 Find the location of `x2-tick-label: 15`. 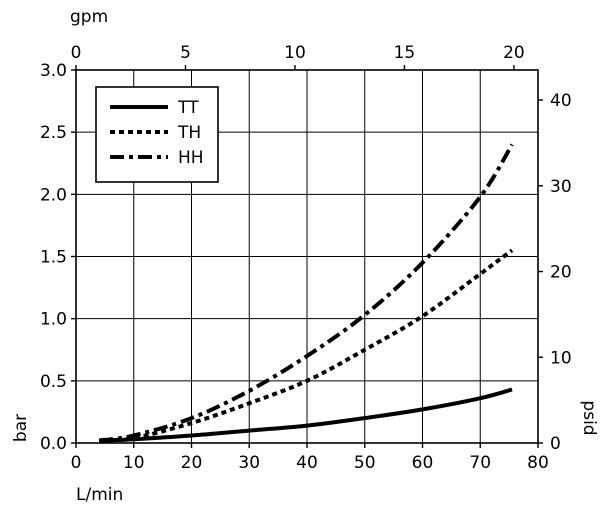

x2-tick-label: 15 is located at coordinates (405, 53).